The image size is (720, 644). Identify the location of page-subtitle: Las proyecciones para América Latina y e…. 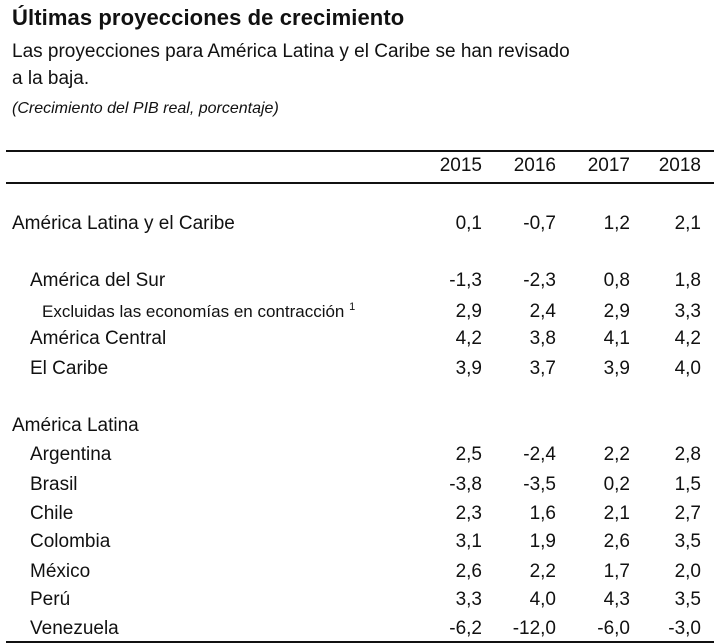
(332, 65).